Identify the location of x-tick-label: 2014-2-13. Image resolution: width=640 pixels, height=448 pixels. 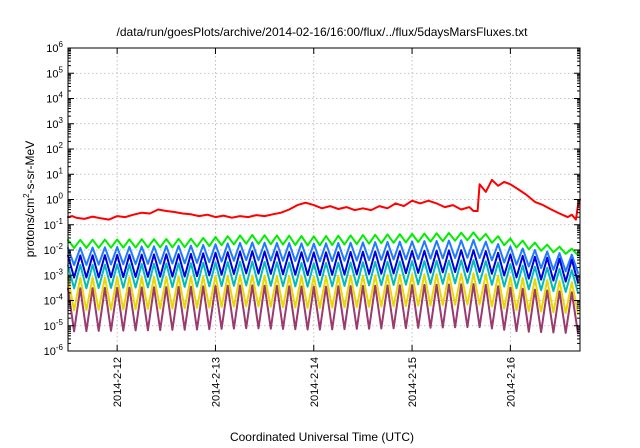
(216, 382).